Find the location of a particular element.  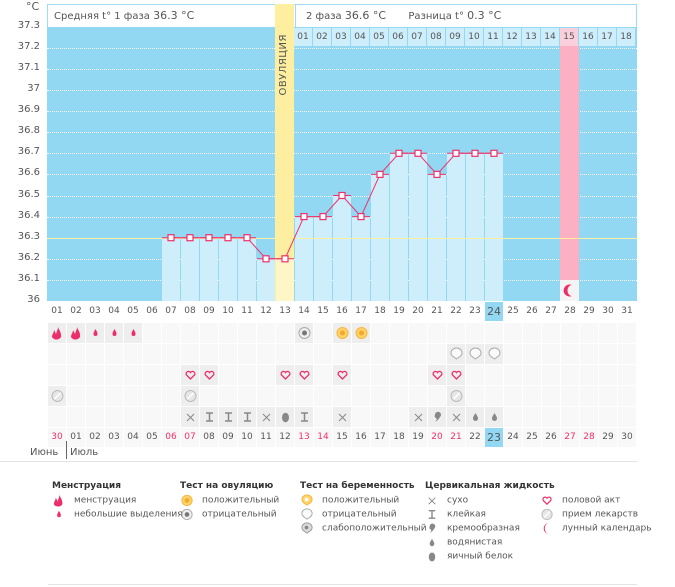

calendar-date: 13 is located at coordinates (304, 437).